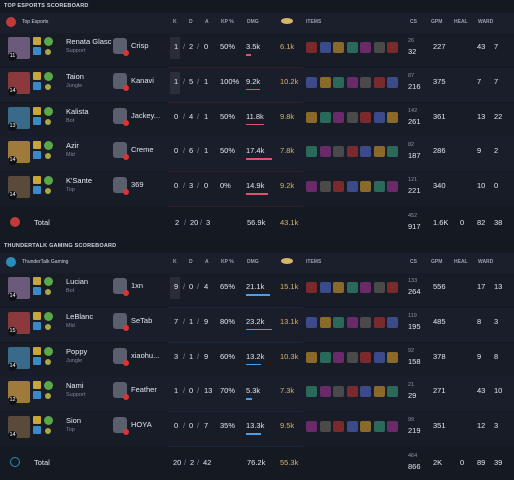  I want to click on player-name: 369, so click(137, 185).